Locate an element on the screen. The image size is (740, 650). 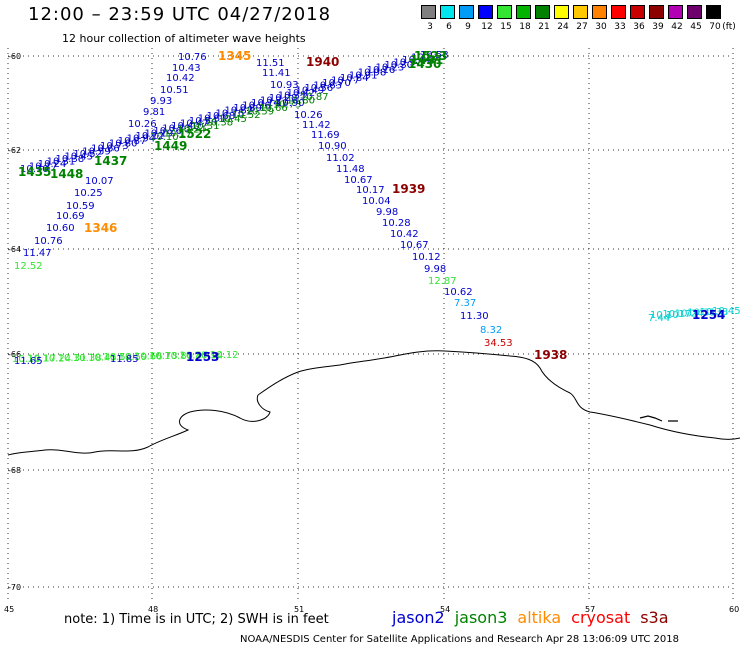
legend-altika: altika is located at coordinates (539, 617).